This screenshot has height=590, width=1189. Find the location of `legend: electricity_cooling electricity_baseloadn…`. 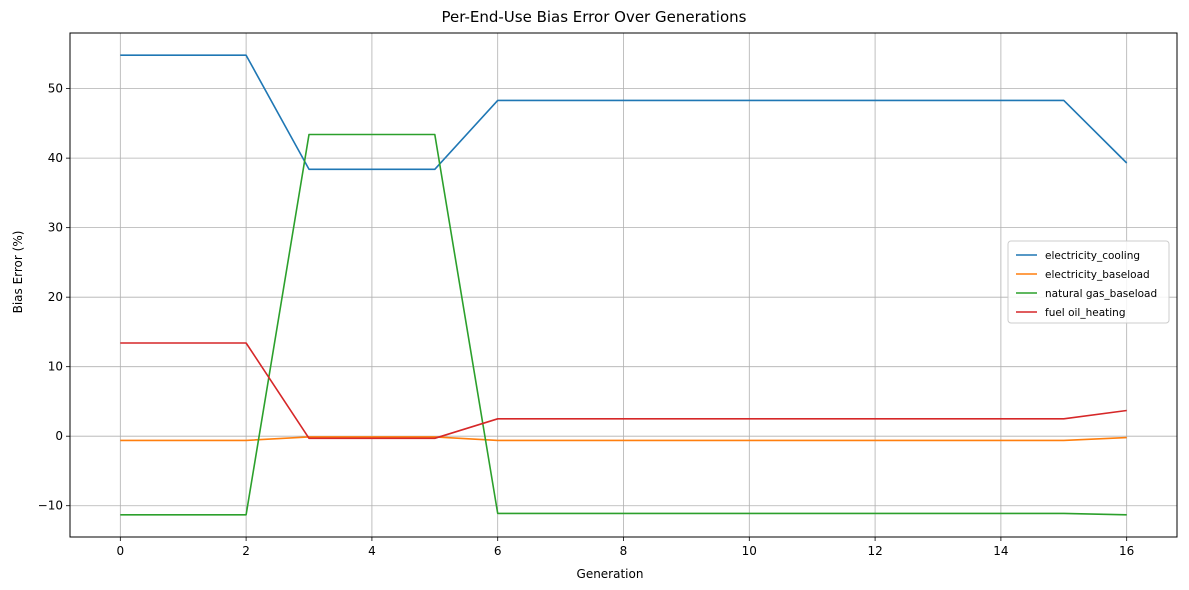

legend: electricity_cooling electricity_baseloadn… is located at coordinates (1088, 282).